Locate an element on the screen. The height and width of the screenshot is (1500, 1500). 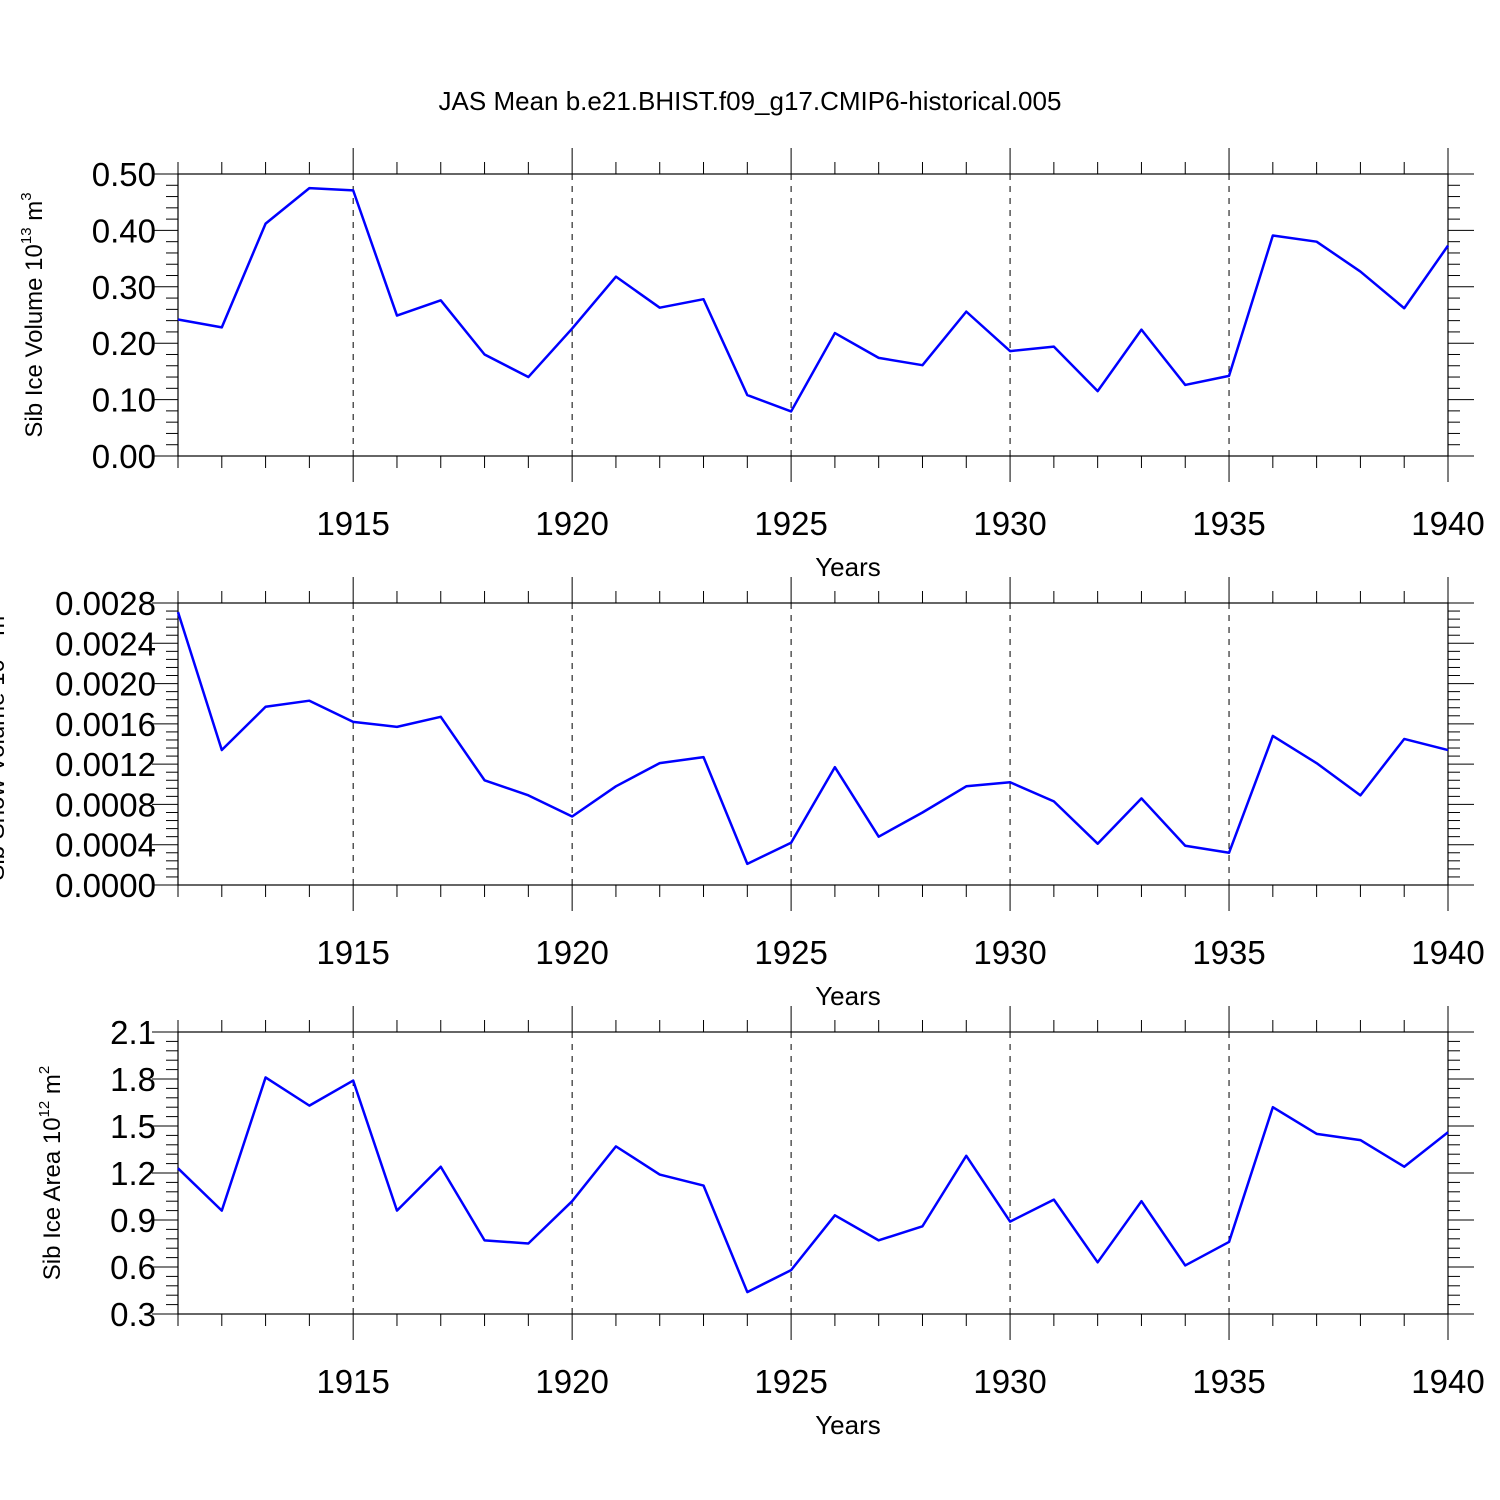
y-axis-label: Sib Snow Volume 1013 m3 is located at coordinates (5, 743).